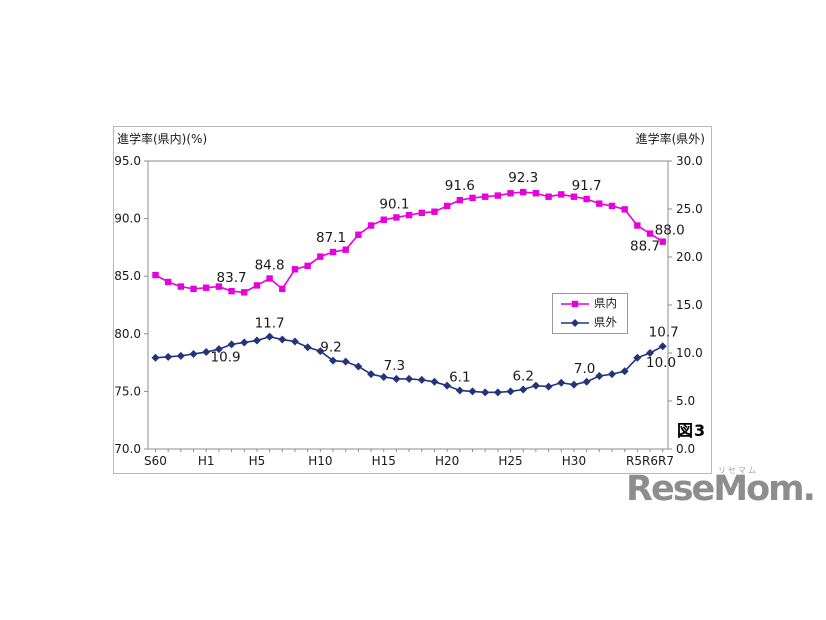 Image resolution: width=826 pixels, height=620 pixels. Describe the element at coordinates (127, 334) in the screenshot. I see `left-axis-tick-label: 80.0` at that location.